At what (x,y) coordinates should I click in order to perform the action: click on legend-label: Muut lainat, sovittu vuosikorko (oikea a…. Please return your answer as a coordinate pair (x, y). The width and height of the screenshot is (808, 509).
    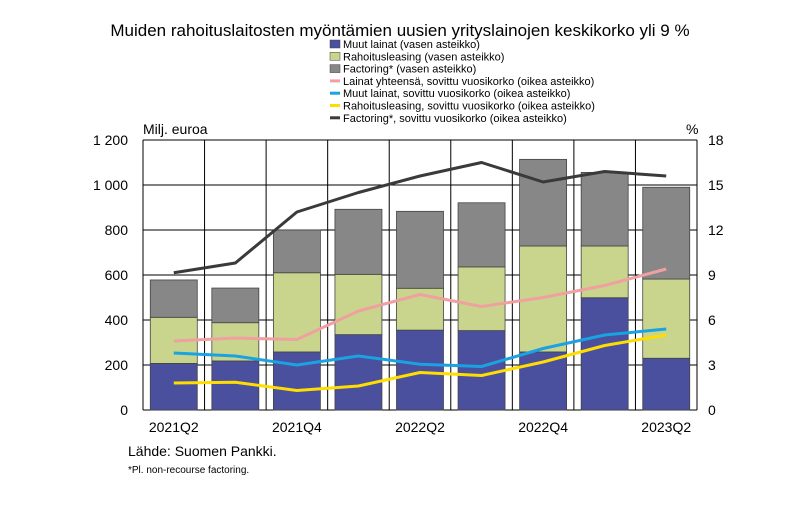
    Looking at the image, I should click on (456, 94).